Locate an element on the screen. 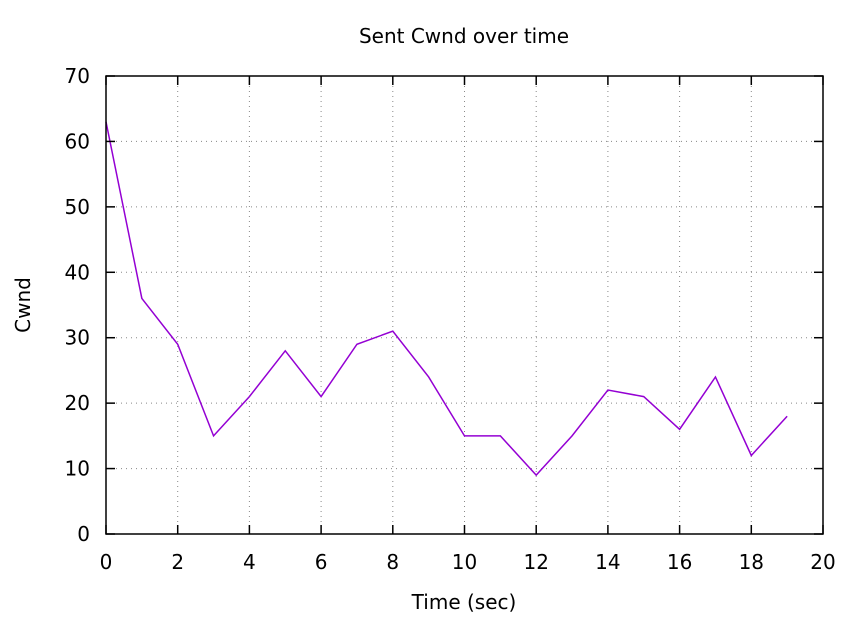  x-tick-label: 4 is located at coordinates (249, 562).